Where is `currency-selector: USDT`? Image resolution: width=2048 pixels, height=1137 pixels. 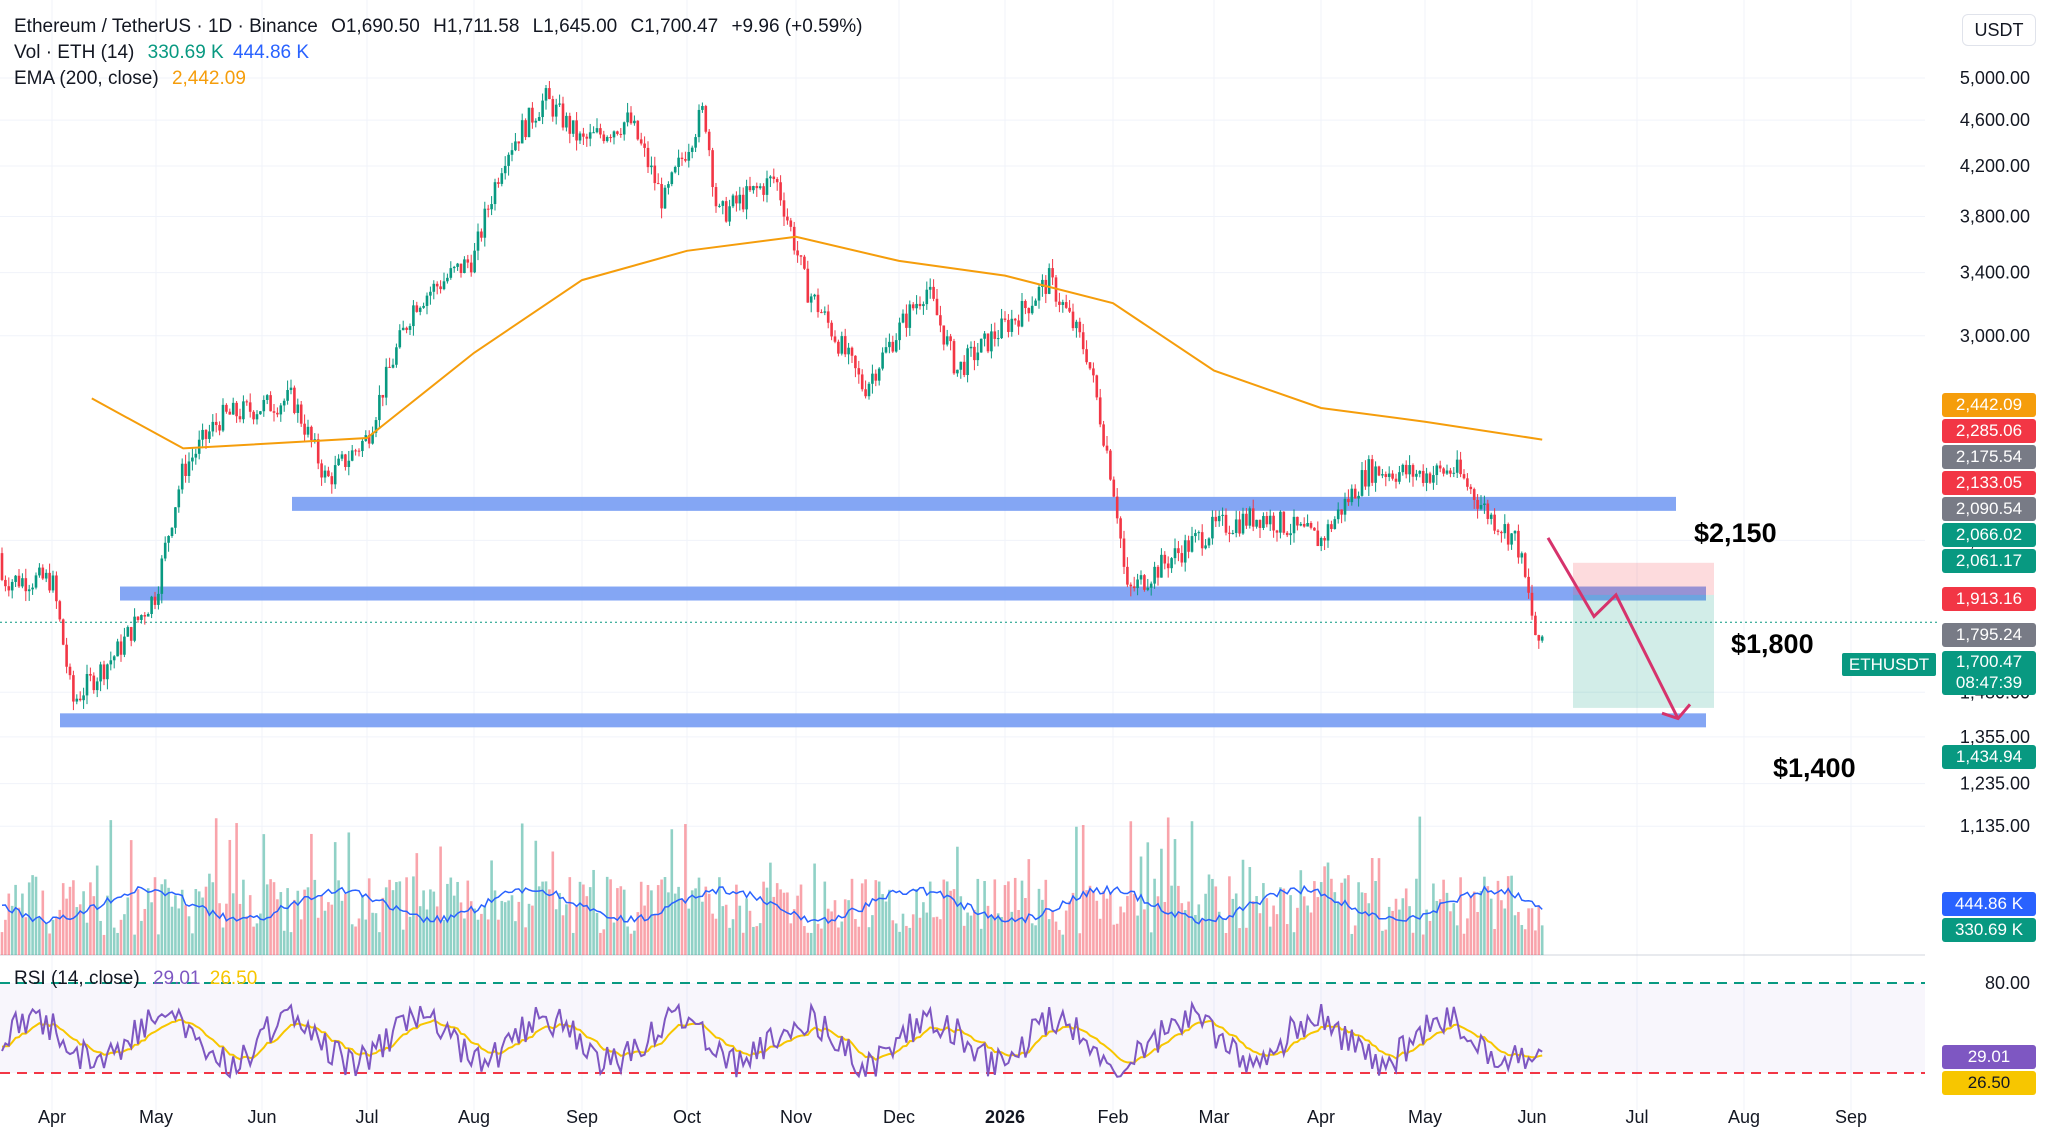
currency-selector: USDT is located at coordinates (1999, 30).